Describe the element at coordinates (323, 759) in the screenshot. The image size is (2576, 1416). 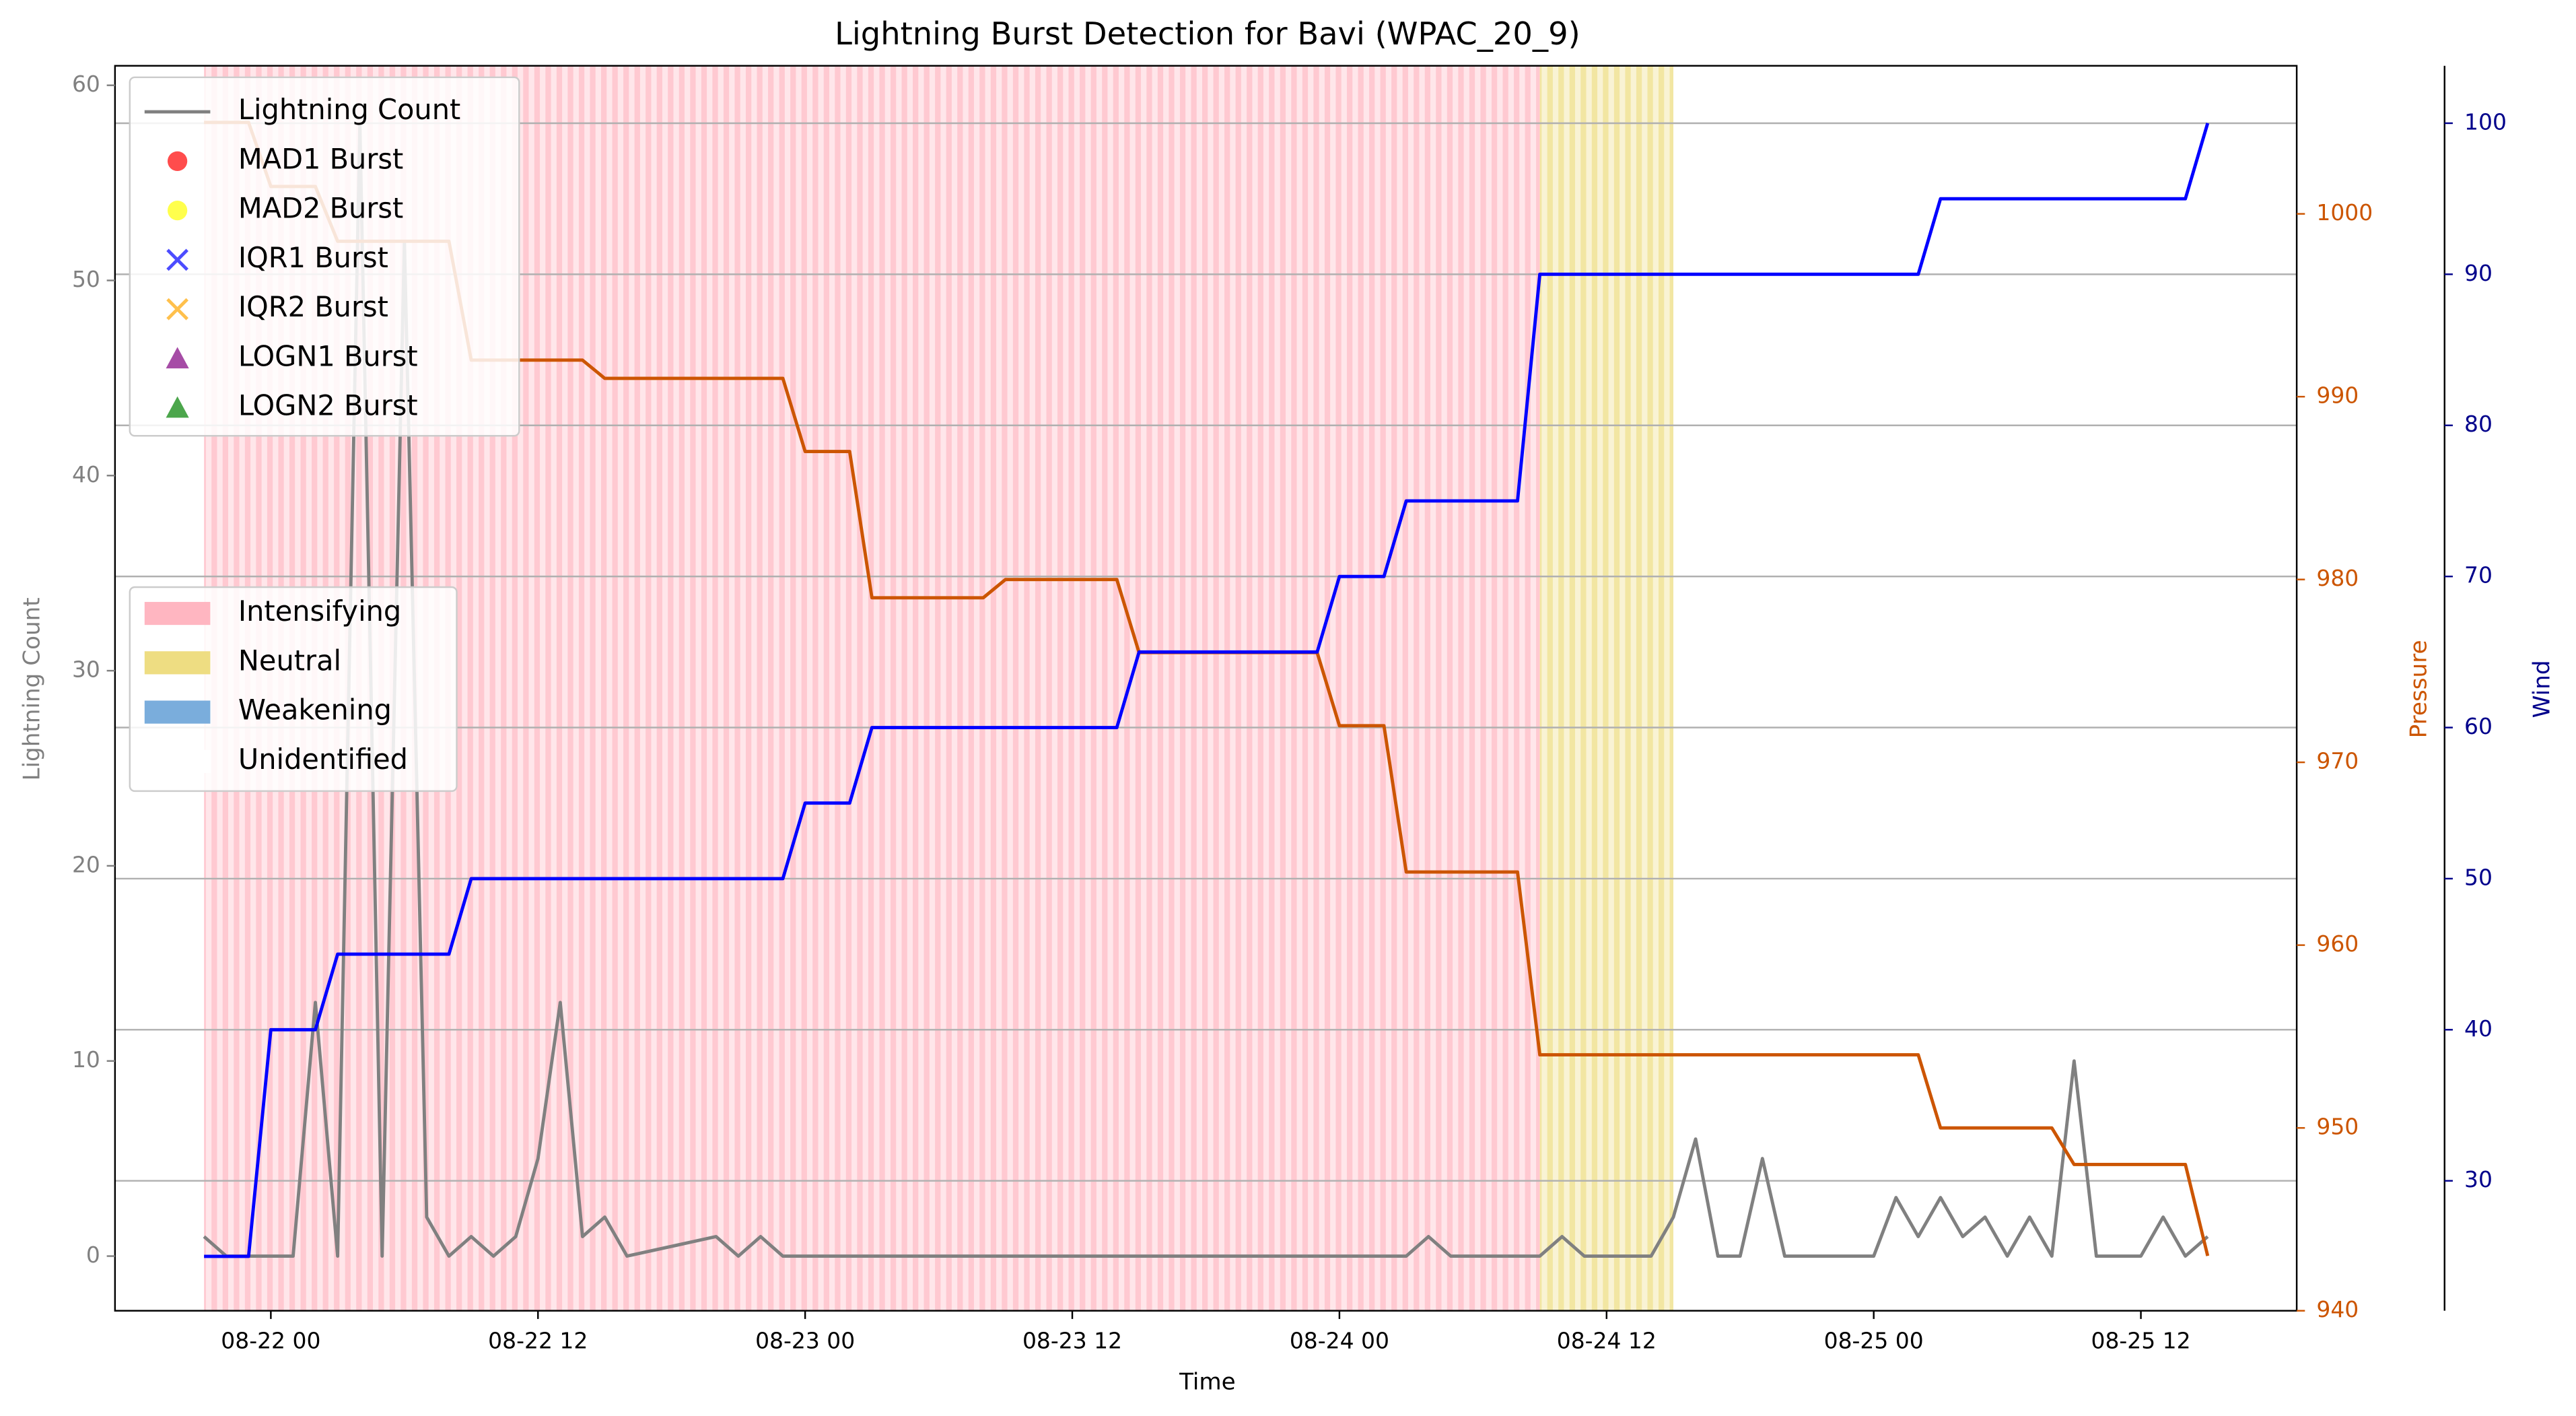
I see `legend-label: Unidentified` at that location.